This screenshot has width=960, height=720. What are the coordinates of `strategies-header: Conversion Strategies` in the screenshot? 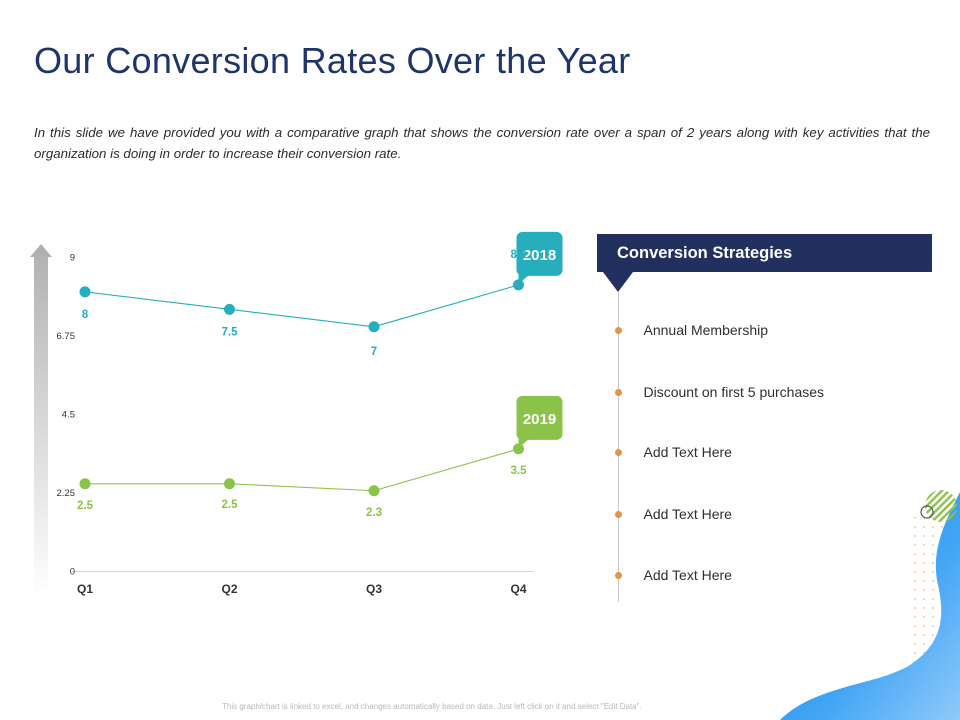 It's located at (764, 253).